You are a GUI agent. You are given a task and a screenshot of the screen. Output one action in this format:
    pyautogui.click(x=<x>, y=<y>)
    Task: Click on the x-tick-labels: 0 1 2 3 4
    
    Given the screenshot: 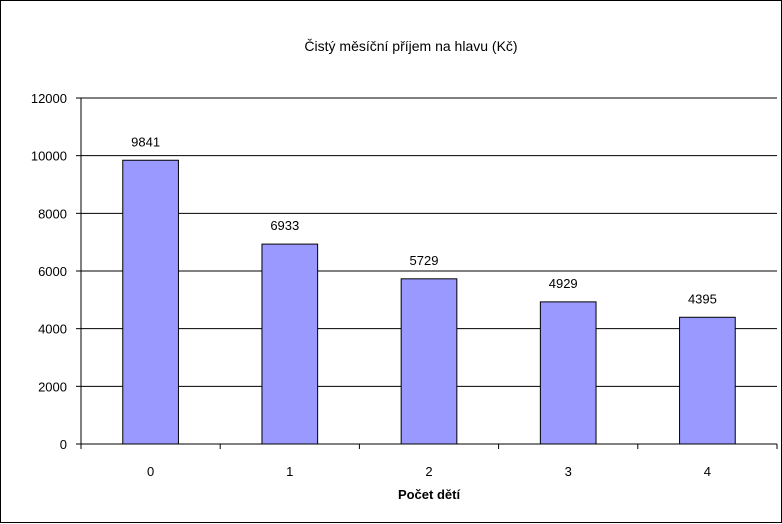 What is the action you would take?
    pyautogui.click(x=429, y=471)
    